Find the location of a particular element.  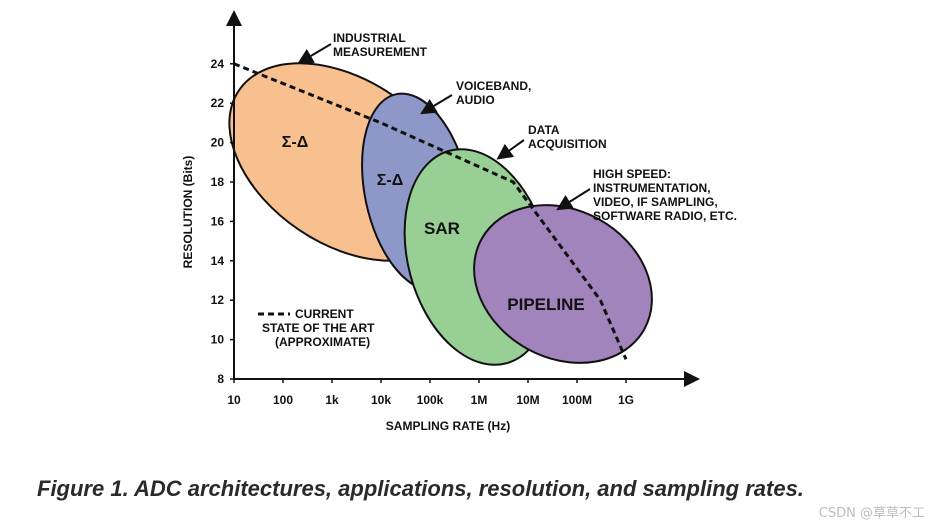

high-speed-label-line1: HIGH SPEED: is located at coordinates (632, 174).